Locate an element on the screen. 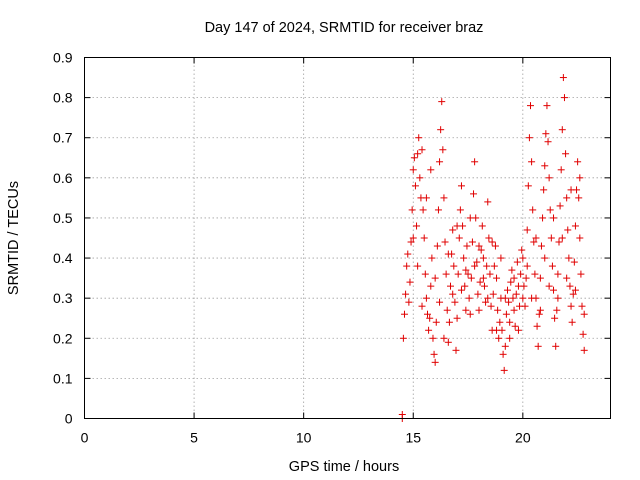 The height and width of the screenshot is (480, 640). y-tick-label: 0.5 is located at coordinates (63, 218).